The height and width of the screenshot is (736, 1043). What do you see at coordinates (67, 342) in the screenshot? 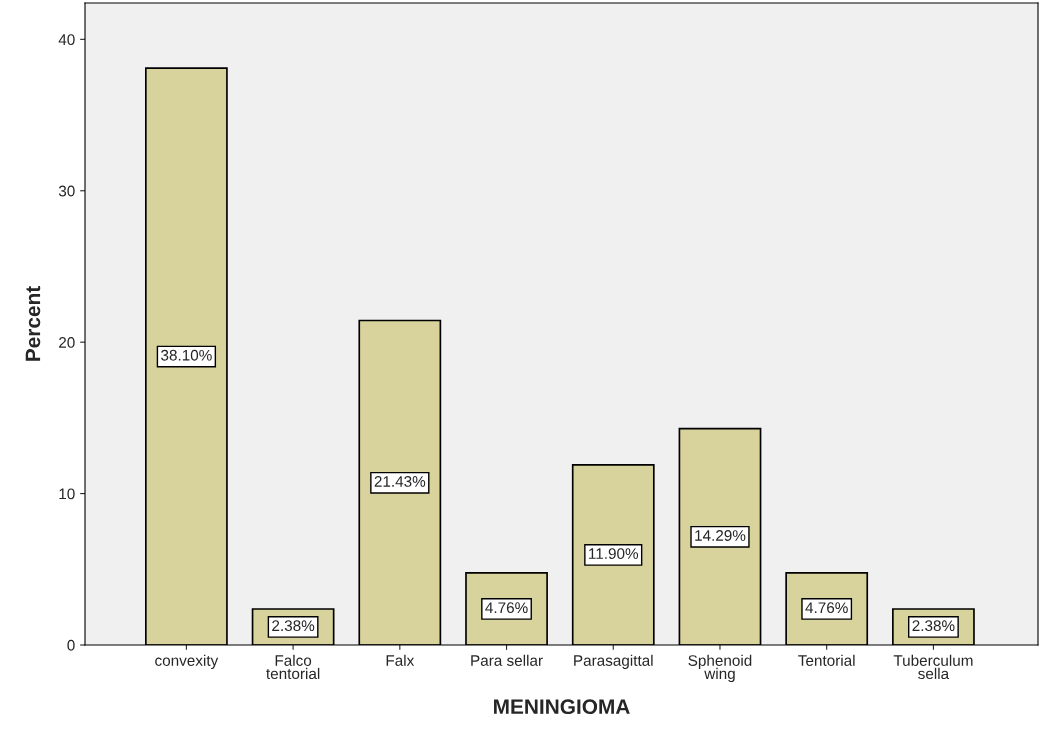
I see `y-tick-label: 20` at bounding box center [67, 342].